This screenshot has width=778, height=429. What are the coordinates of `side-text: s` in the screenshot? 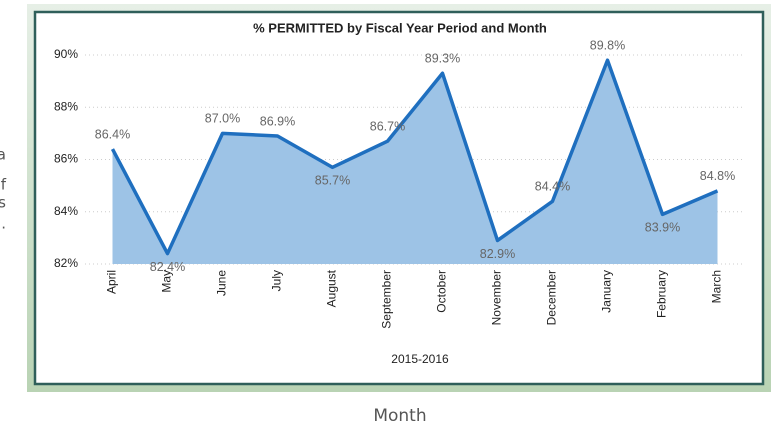 It's located at (3, 203).